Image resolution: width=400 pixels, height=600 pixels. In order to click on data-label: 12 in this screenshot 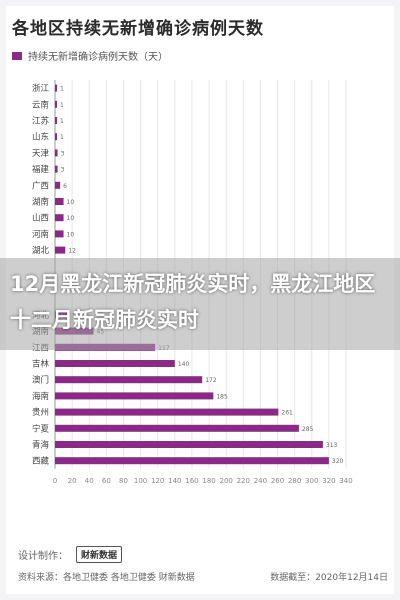, I will do `click(72, 251)`.